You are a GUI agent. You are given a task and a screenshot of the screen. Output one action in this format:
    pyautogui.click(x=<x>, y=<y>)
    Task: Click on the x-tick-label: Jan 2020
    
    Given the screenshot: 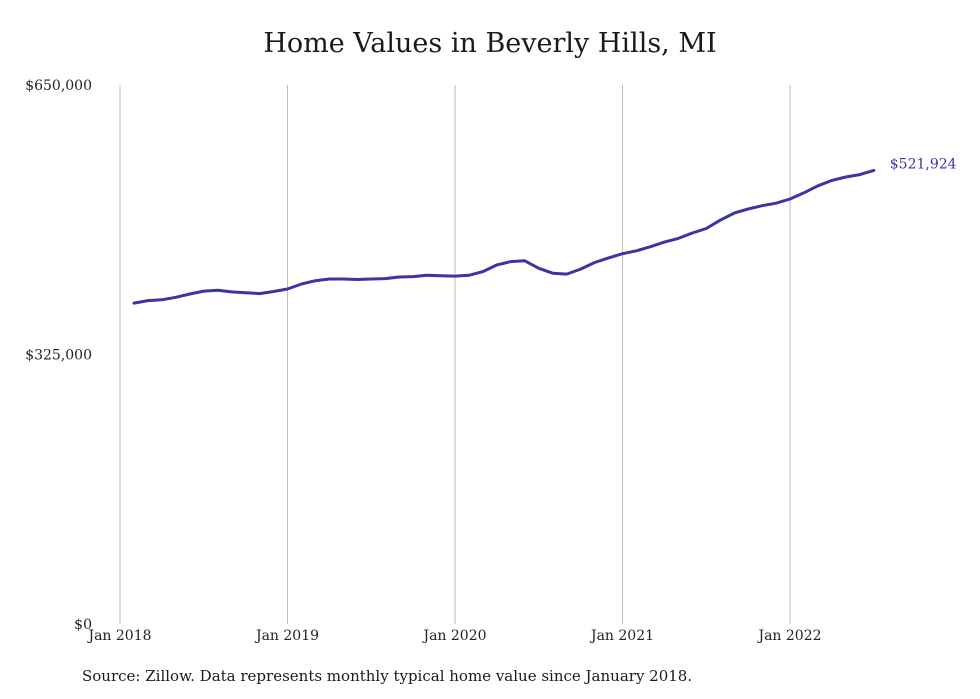 What is the action you would take?
    pyautogui.click(x=453, y=636)
    